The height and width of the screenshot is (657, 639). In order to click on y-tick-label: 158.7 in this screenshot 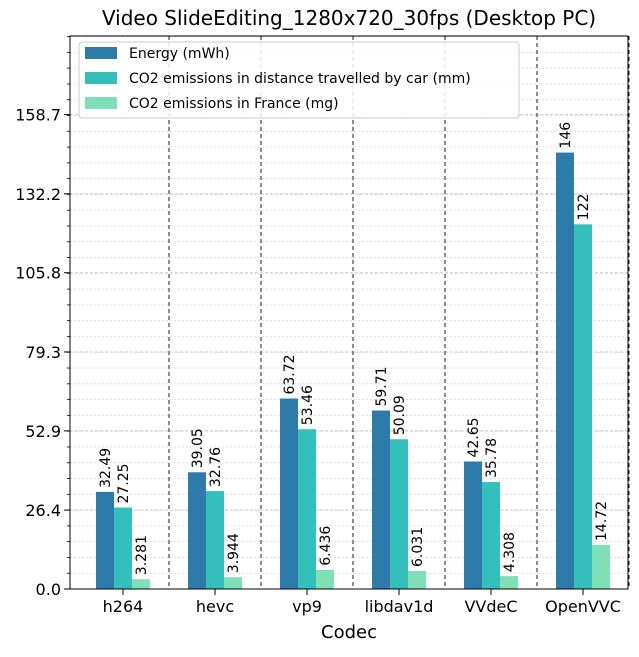, I will do `click(38, 115)`.